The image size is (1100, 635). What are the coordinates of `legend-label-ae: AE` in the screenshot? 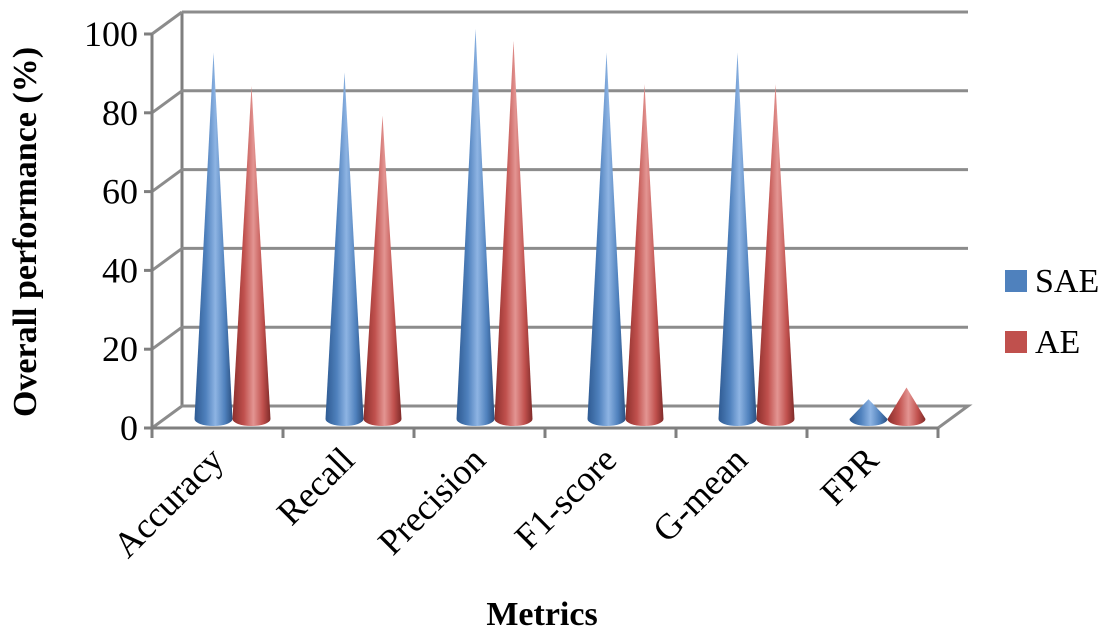 It's located at (1057, 342).